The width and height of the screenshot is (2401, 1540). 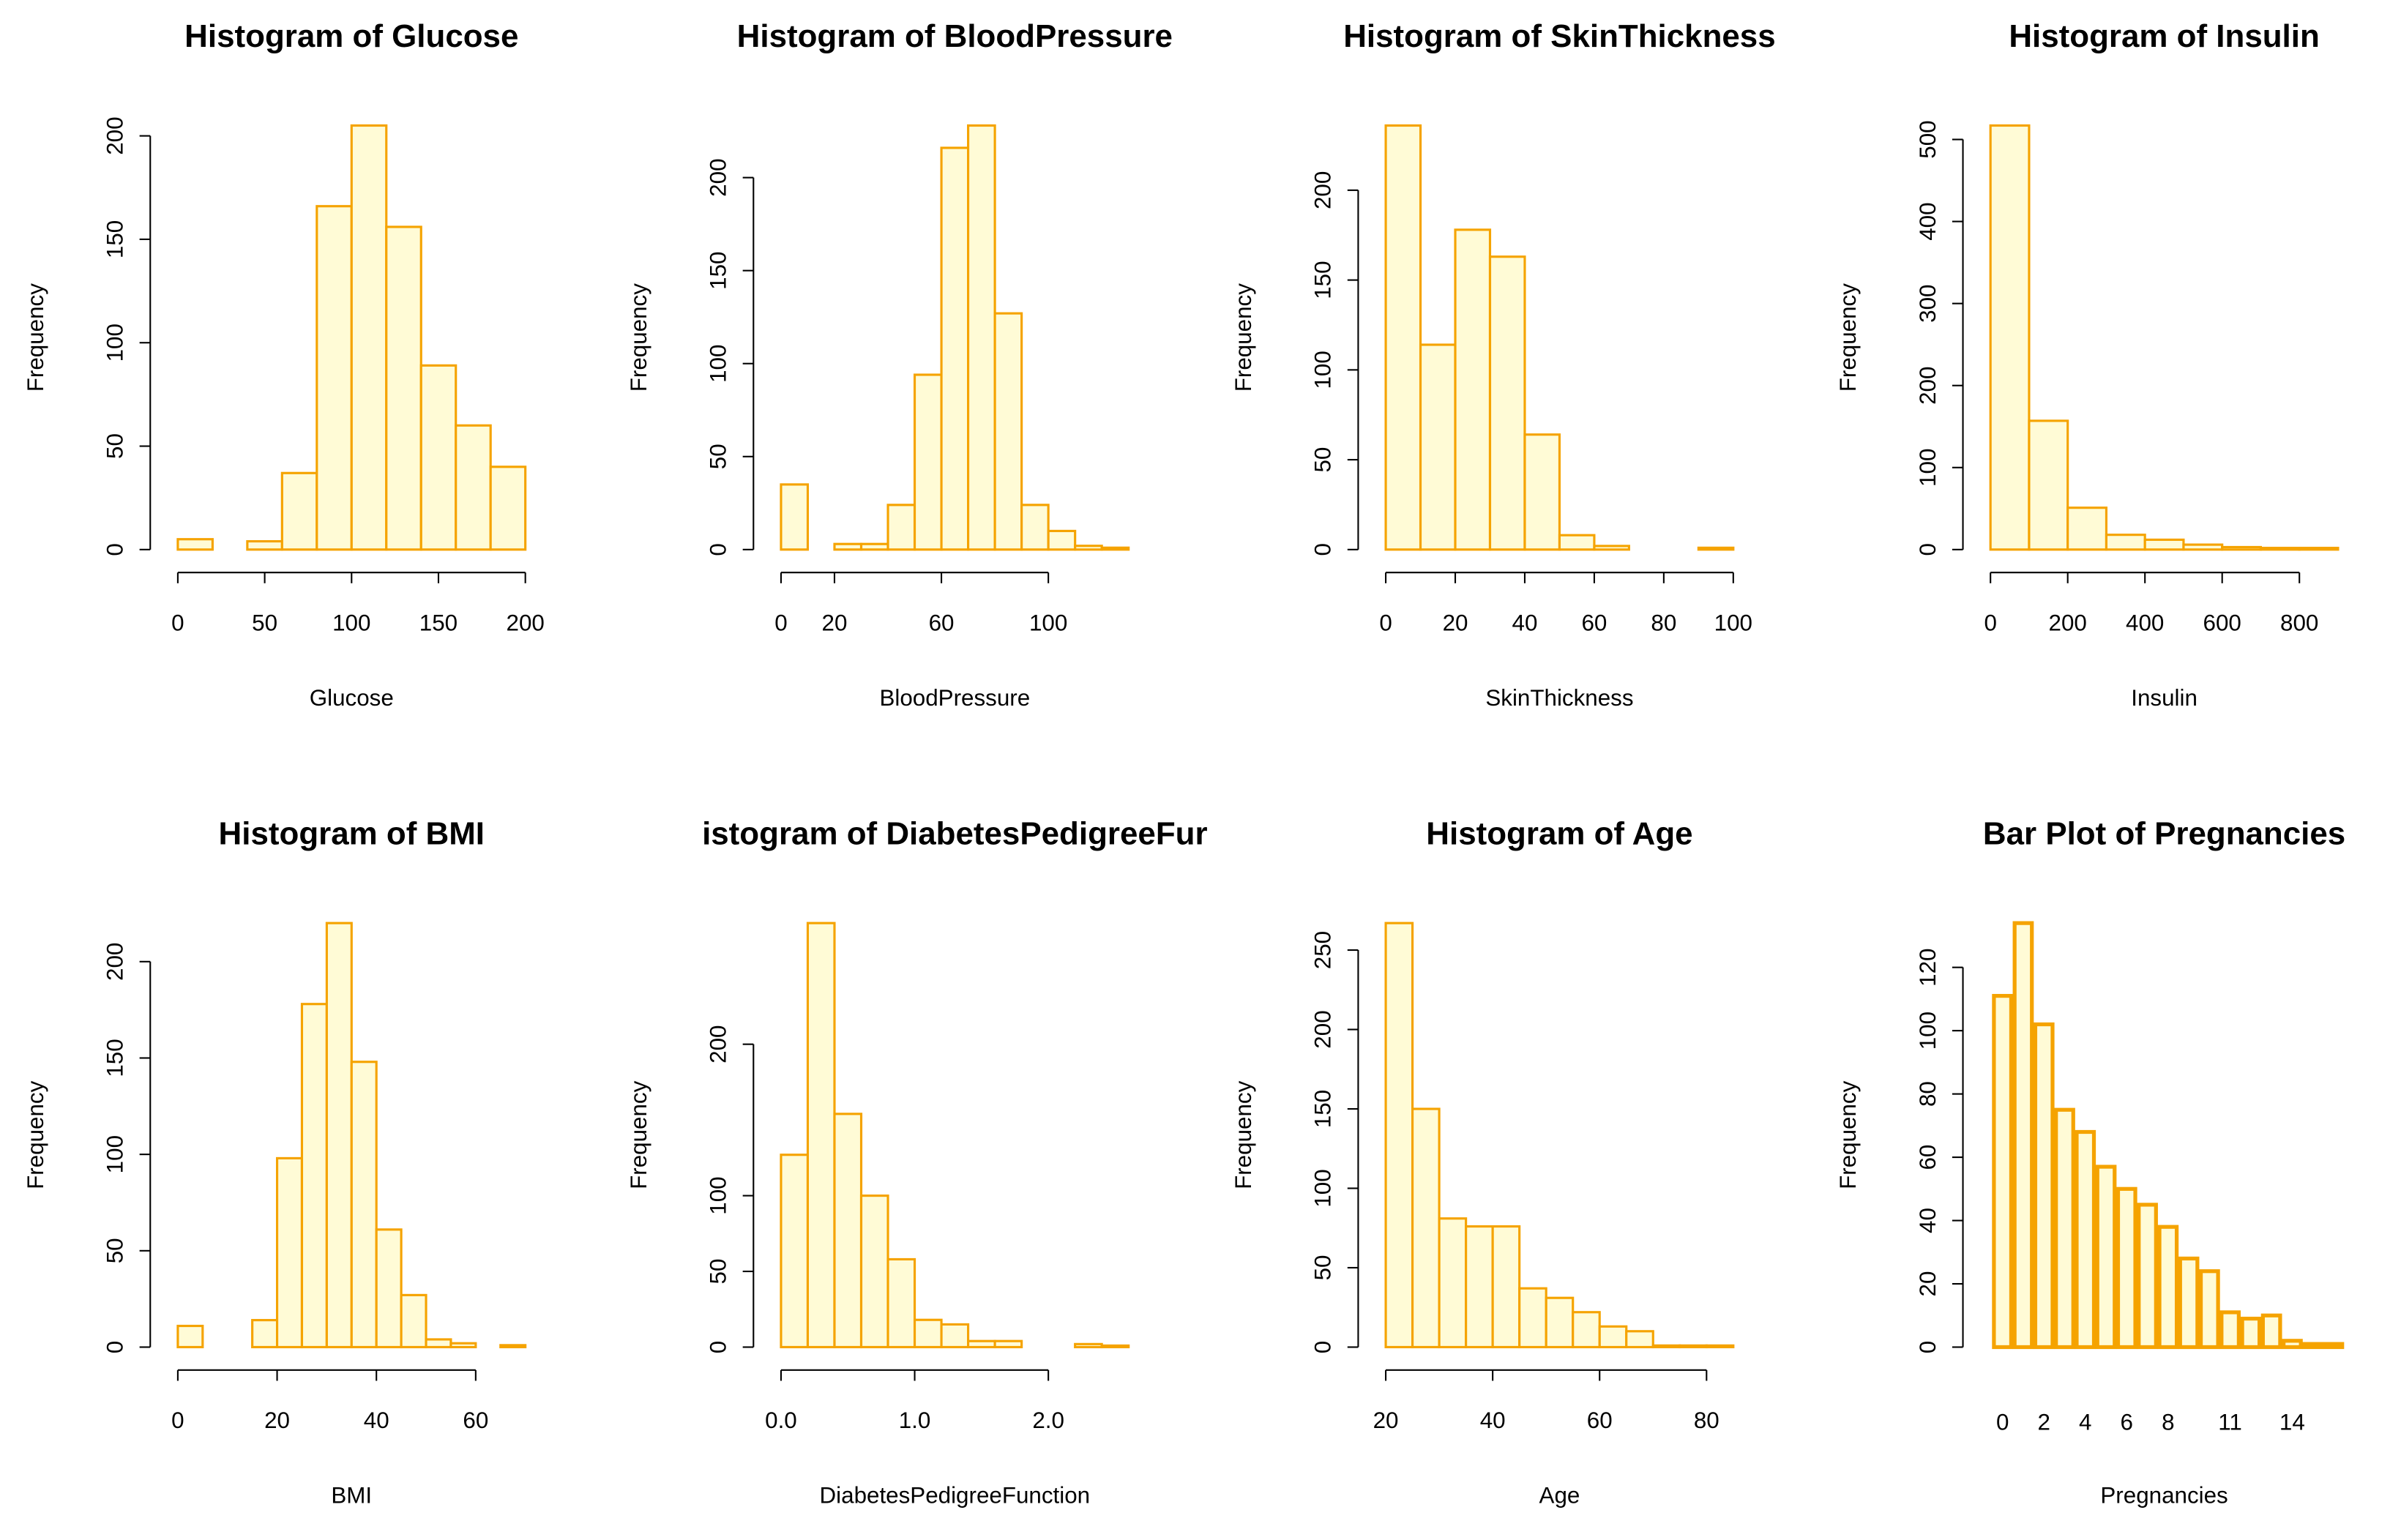 I want to click on x-tick-label: 100, so click(x=351, y=623).